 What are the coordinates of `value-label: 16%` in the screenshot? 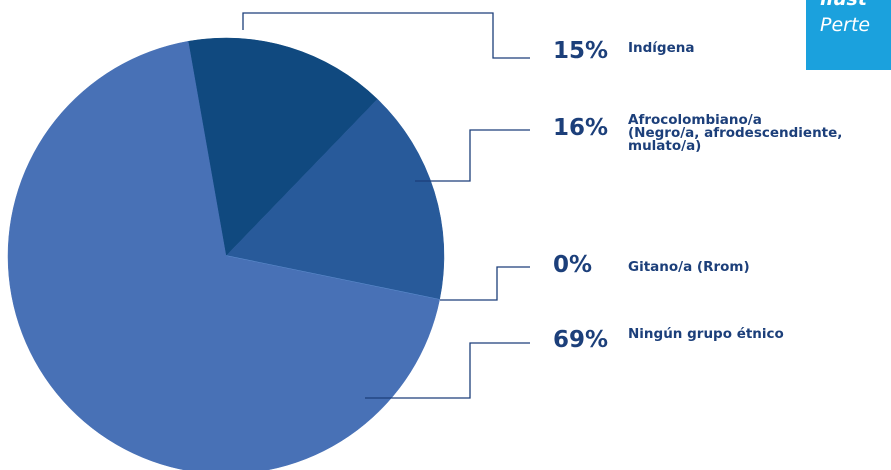 It's located at (581, 128).